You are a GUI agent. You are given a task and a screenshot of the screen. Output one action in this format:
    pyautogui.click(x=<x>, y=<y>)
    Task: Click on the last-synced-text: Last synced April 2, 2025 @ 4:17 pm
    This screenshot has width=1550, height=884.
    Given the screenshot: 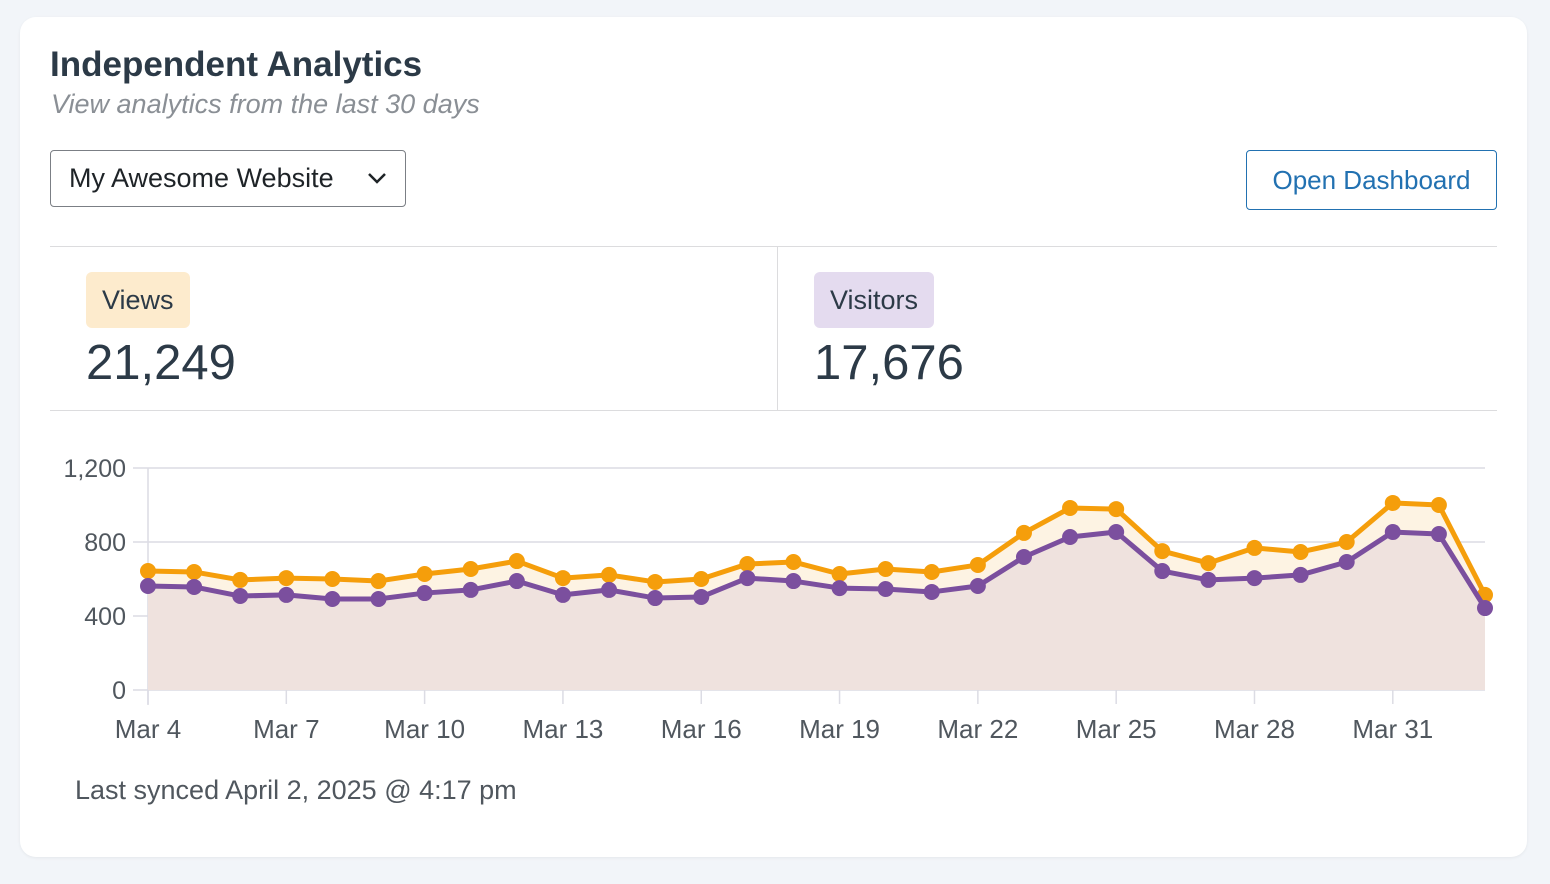 What is the action you would take?
    pyautogui.click(x=296, y=790)
    